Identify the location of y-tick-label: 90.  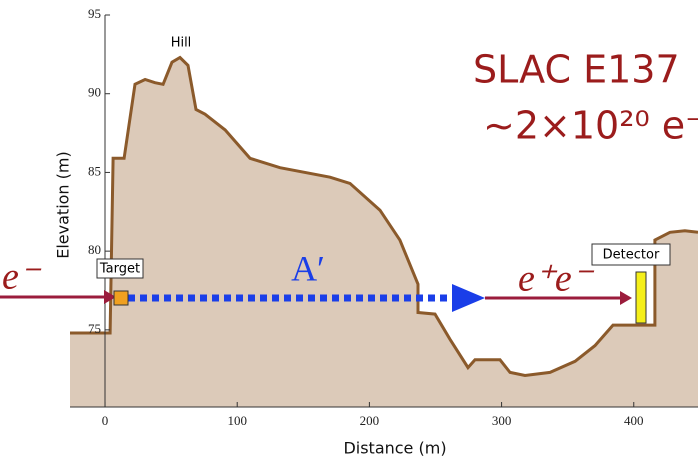
(94, 92).